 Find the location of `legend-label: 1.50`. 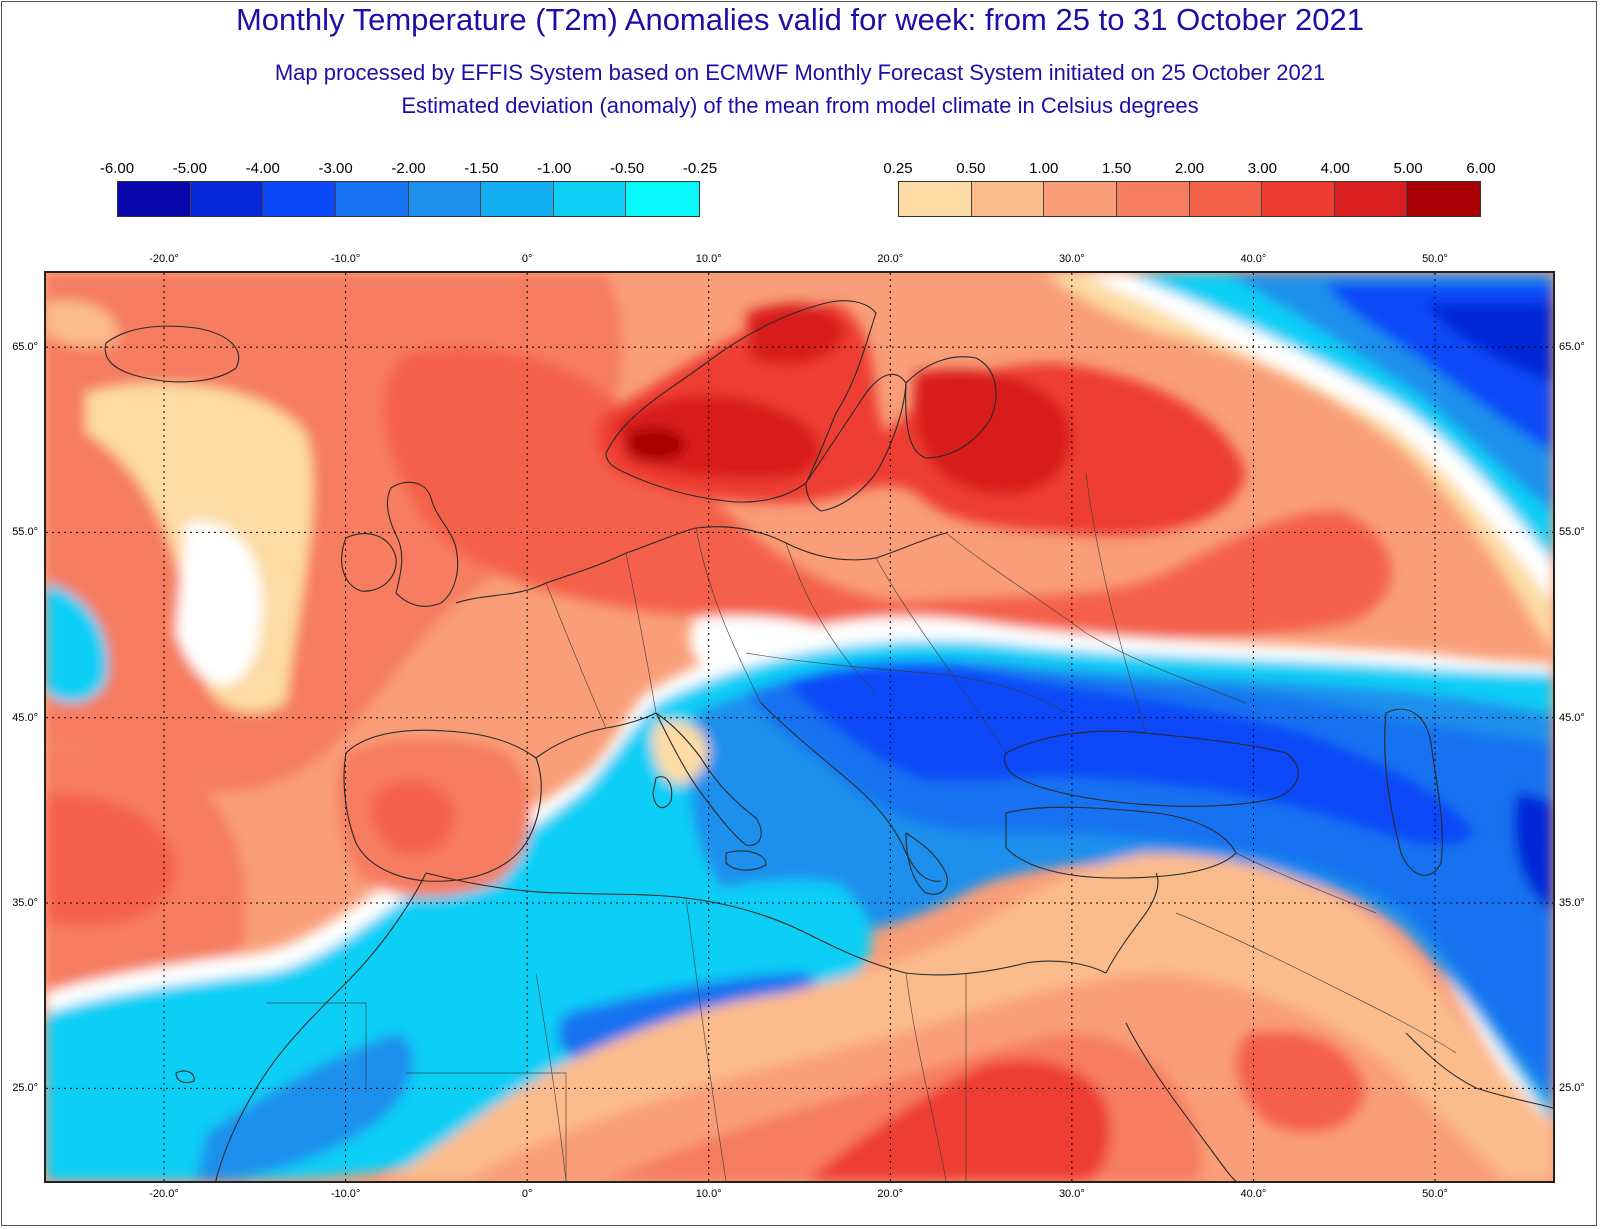

legend-label: 1.50 is located at coordinates (1117, 168).